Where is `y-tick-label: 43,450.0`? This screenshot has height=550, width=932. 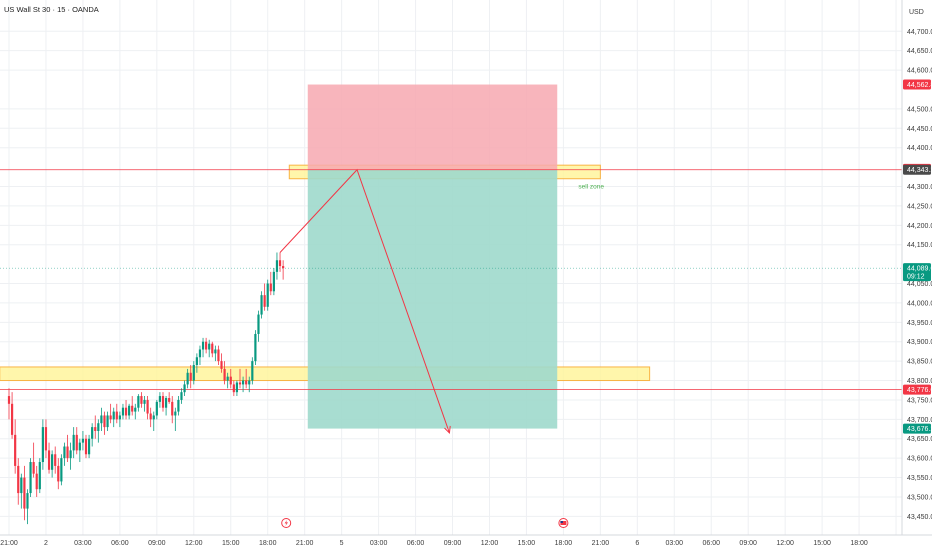 y-tick-label: 43,450.0 is located at coordinates (919, 517).